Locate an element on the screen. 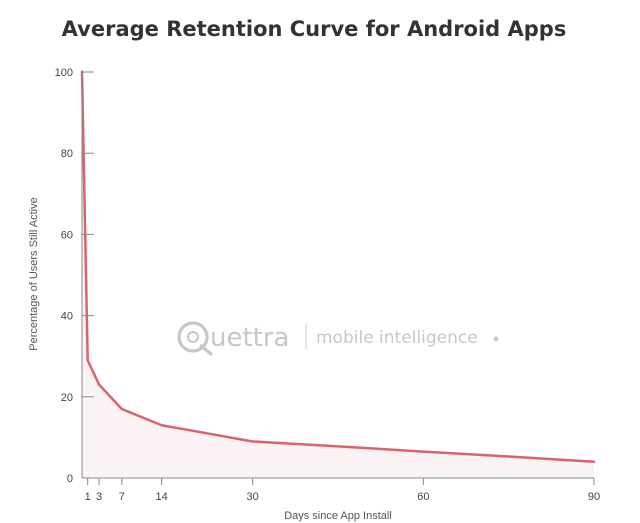  watermark: uettra mobile intelligence is located at coordinates (338, 338).